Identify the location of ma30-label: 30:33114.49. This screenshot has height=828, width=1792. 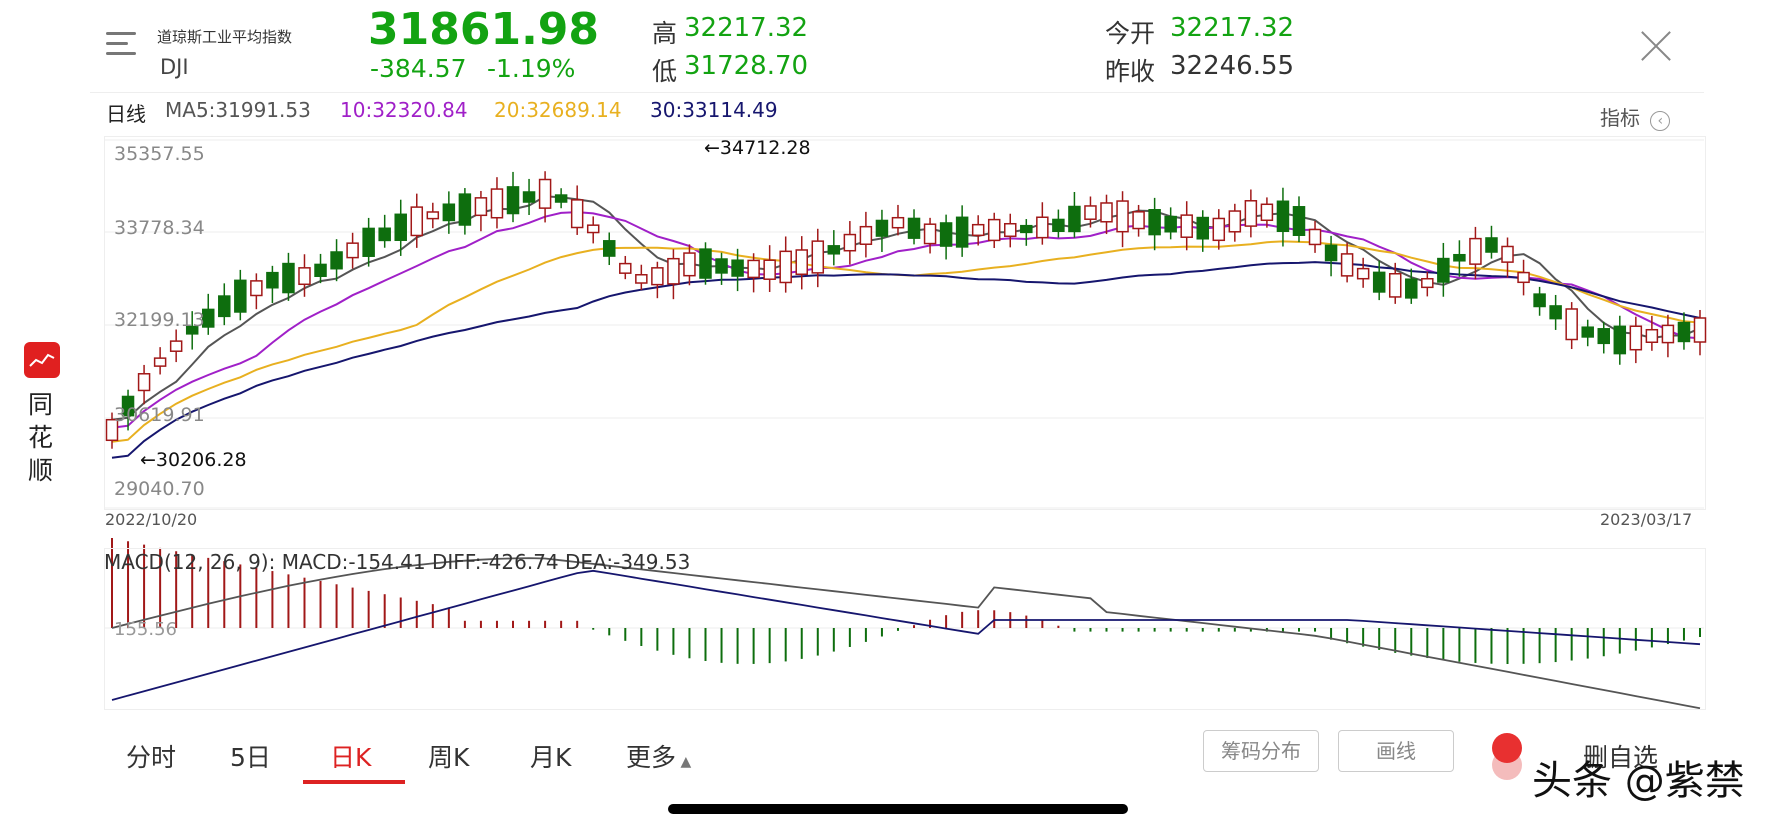
(714, 110).